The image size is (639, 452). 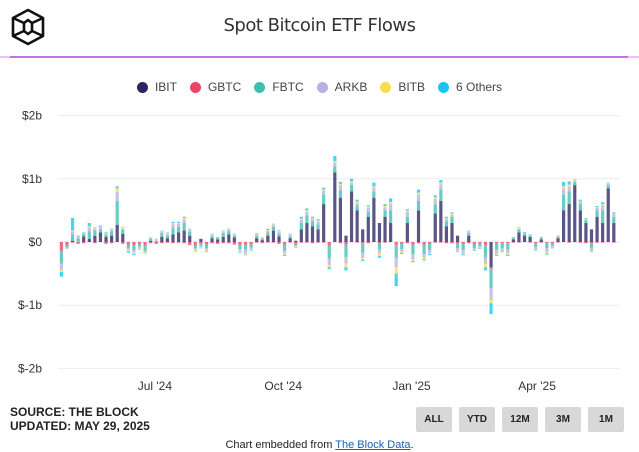 I want to click on range-ytd-button: YTD, so click(x=477, y=419).